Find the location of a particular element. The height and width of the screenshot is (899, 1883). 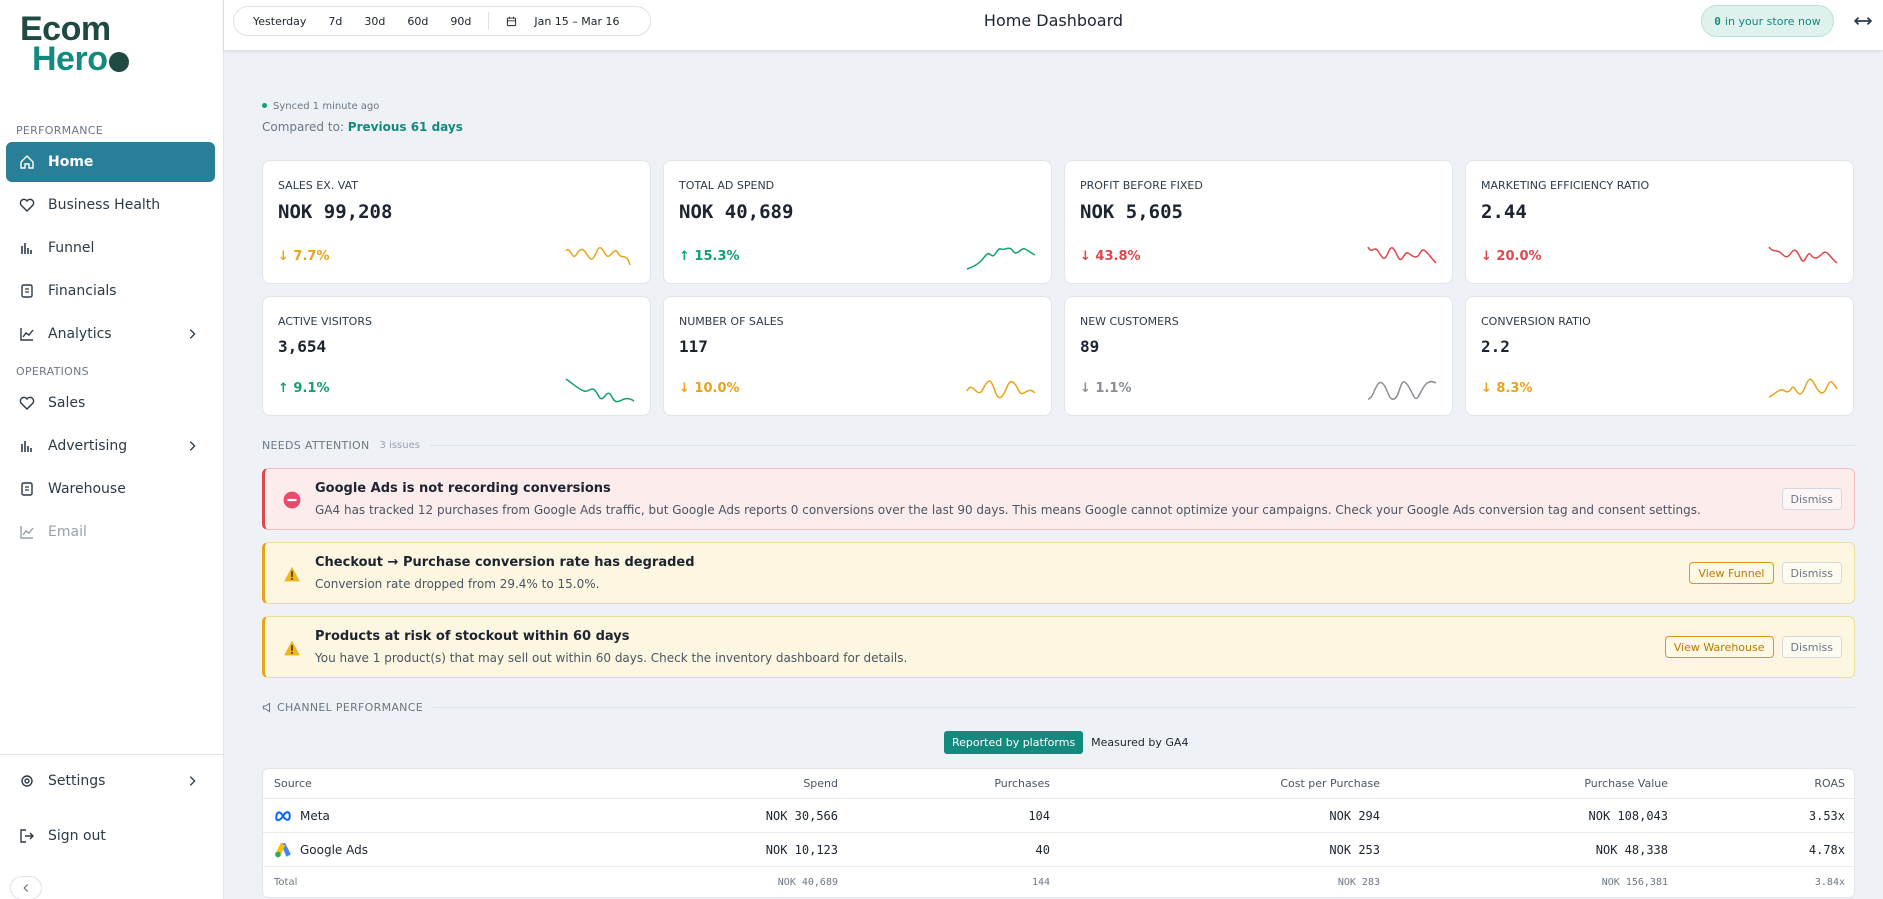

nav-label: Analytics is located at coordinates (80, 334).